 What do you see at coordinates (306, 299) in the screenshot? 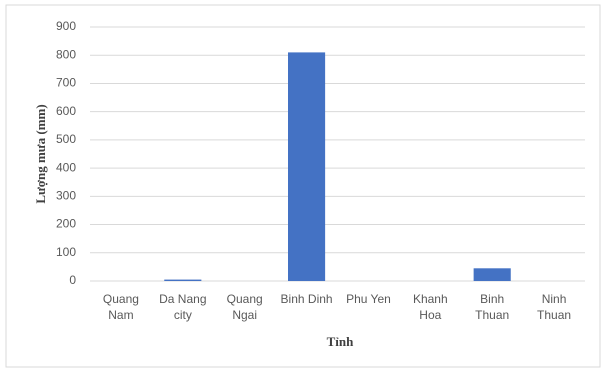
I see `x-tick-label: Binh Dinh` at bounding box center [306, 299].